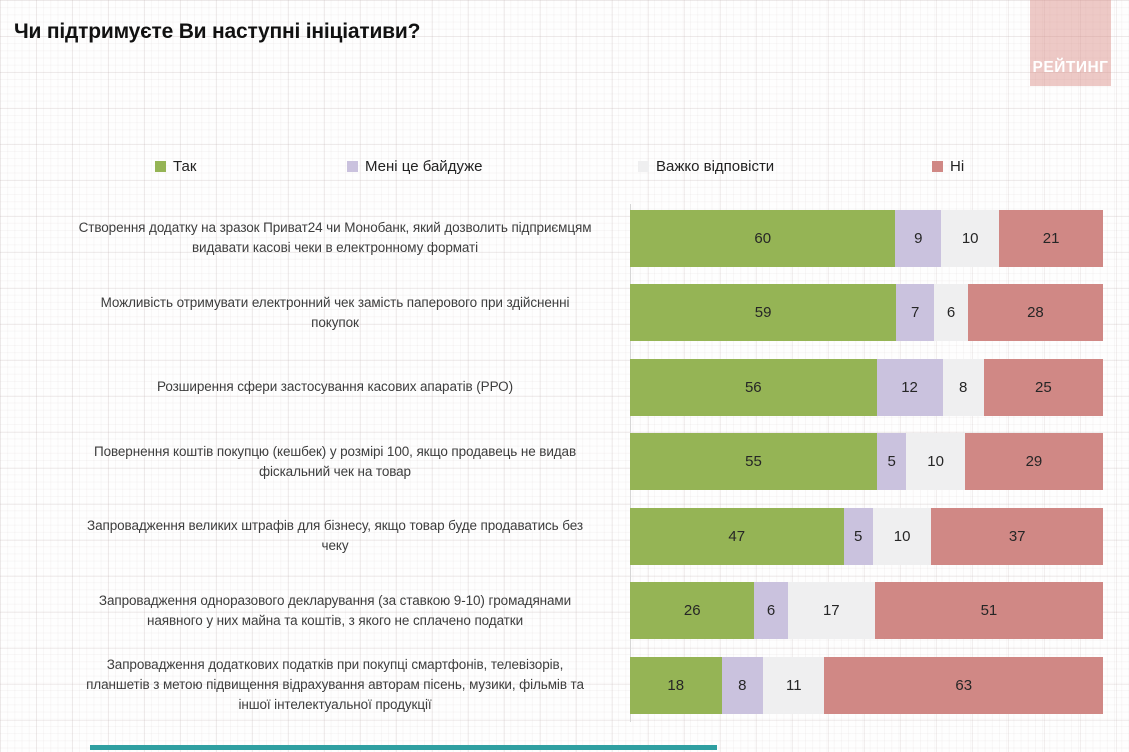 Image resolution: width=1129 pixels, height=752 pixels. I want to click on rating-logo-text: РЕЙТИНГ, so click(1070, 67).